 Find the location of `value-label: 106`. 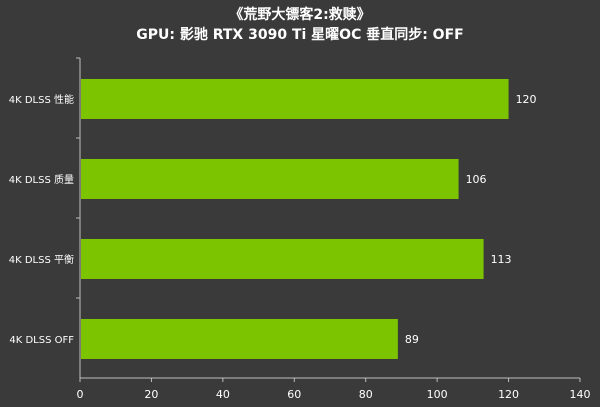

value-label: 106 is located at coordinates (476, 179).